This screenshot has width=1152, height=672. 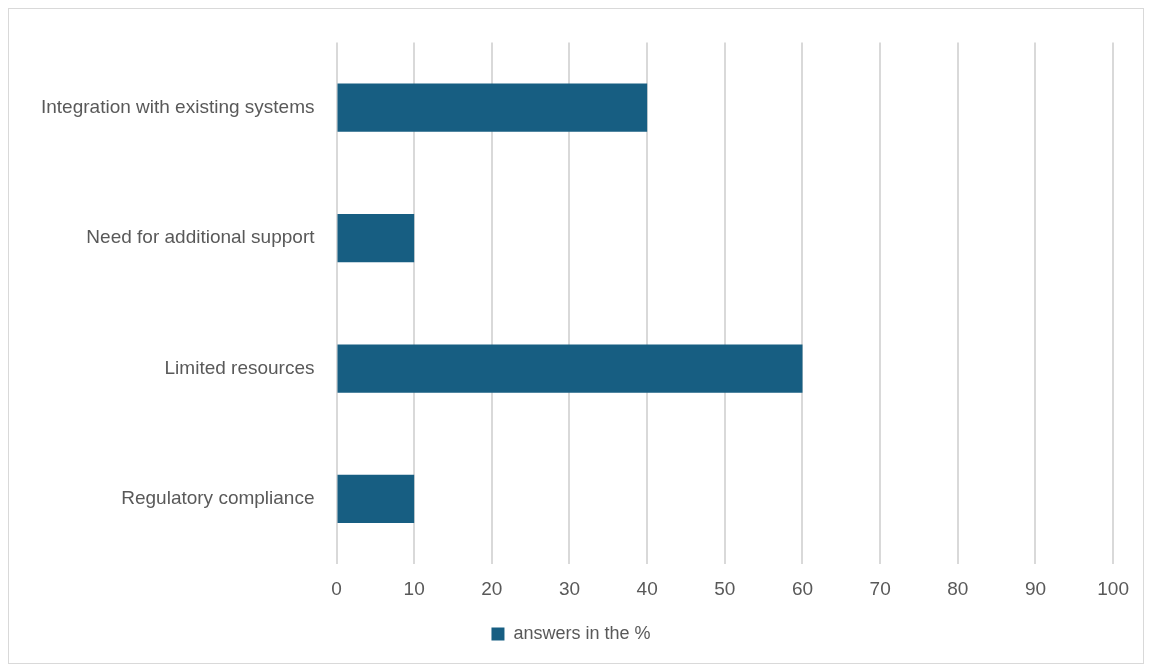 What do you see at coordinates (239, 367) in the screenshot?
I see `y-tick-label: Limited resources` at bounding box center [239, 367].